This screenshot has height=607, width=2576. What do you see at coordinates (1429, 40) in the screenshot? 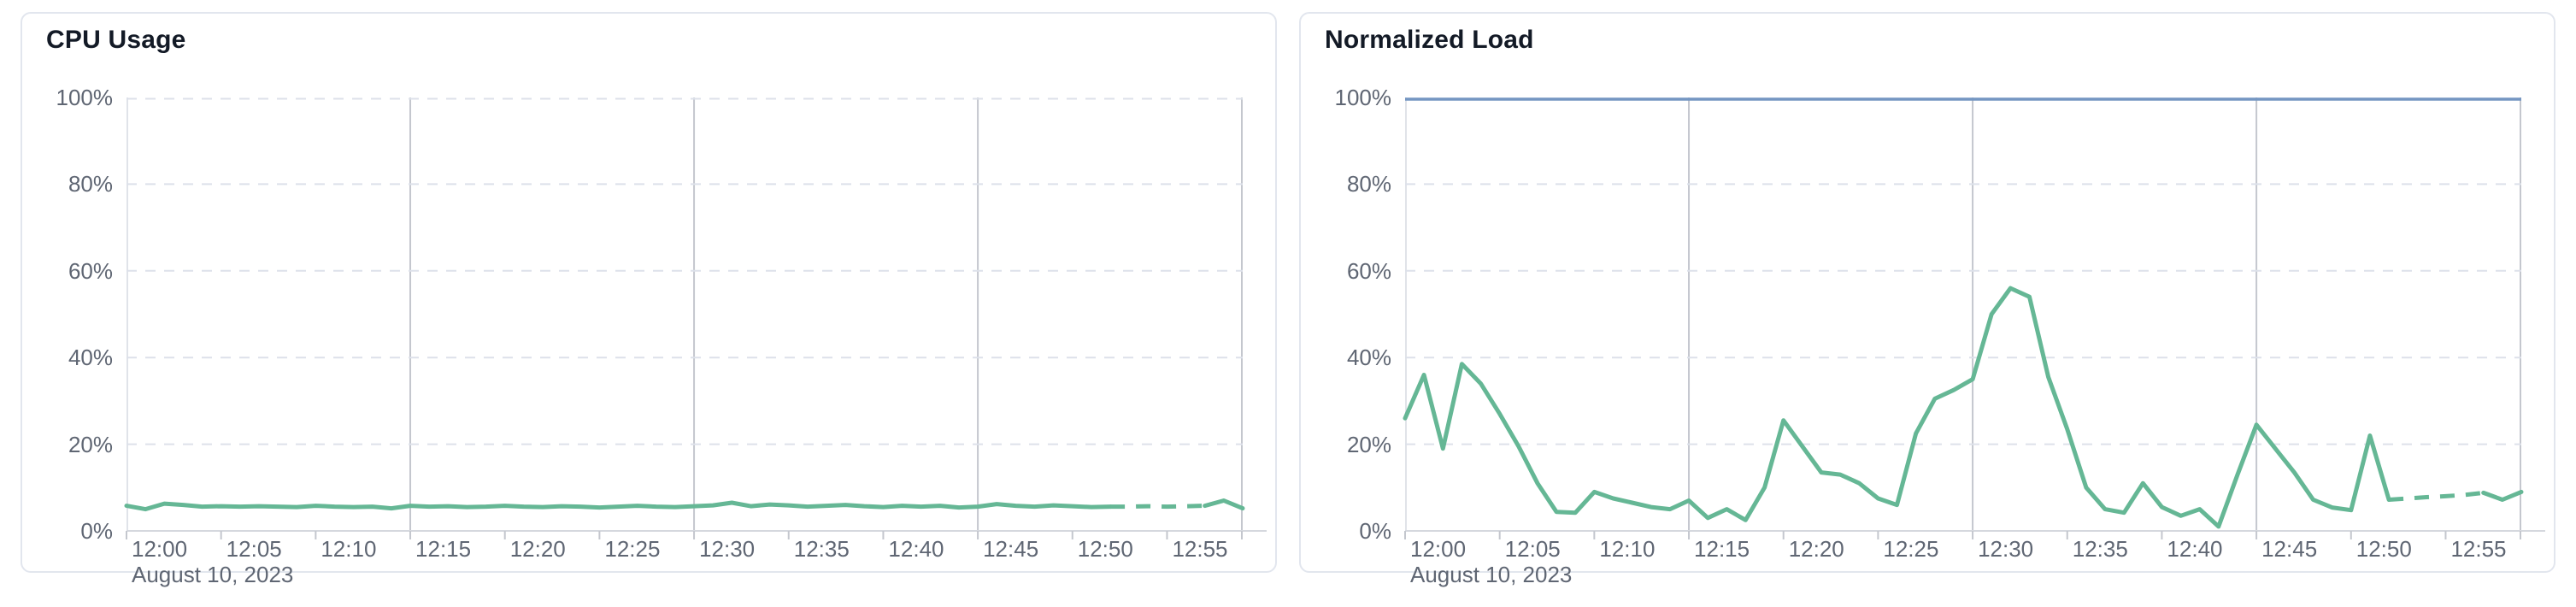
I see `chart-title: Normalized Load` at bounding box center [1429, 40].